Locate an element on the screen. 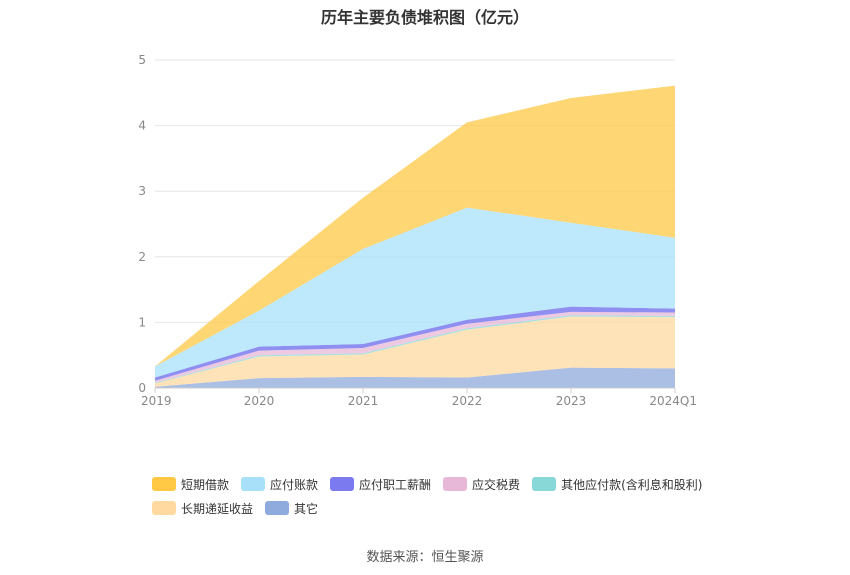 The width and height of the screenshot is (850, 575). legend-item: 短期借款 is located at coordinates (190, 484).